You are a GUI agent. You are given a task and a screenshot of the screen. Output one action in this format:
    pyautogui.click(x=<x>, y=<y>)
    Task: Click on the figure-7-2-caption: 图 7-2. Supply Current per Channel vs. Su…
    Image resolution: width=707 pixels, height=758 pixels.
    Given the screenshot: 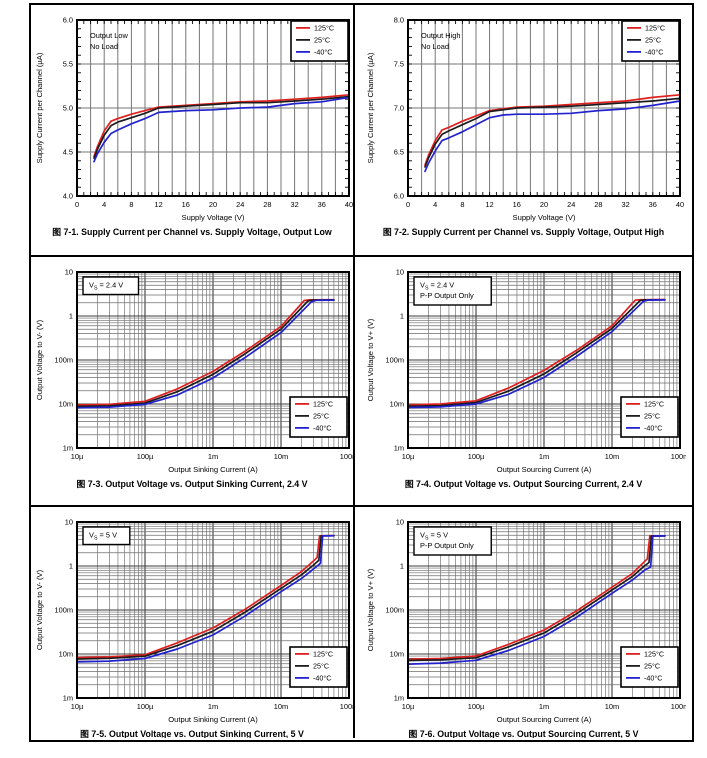 What is the action you would take?
    pyautogui.click(x=523, y=232)
    